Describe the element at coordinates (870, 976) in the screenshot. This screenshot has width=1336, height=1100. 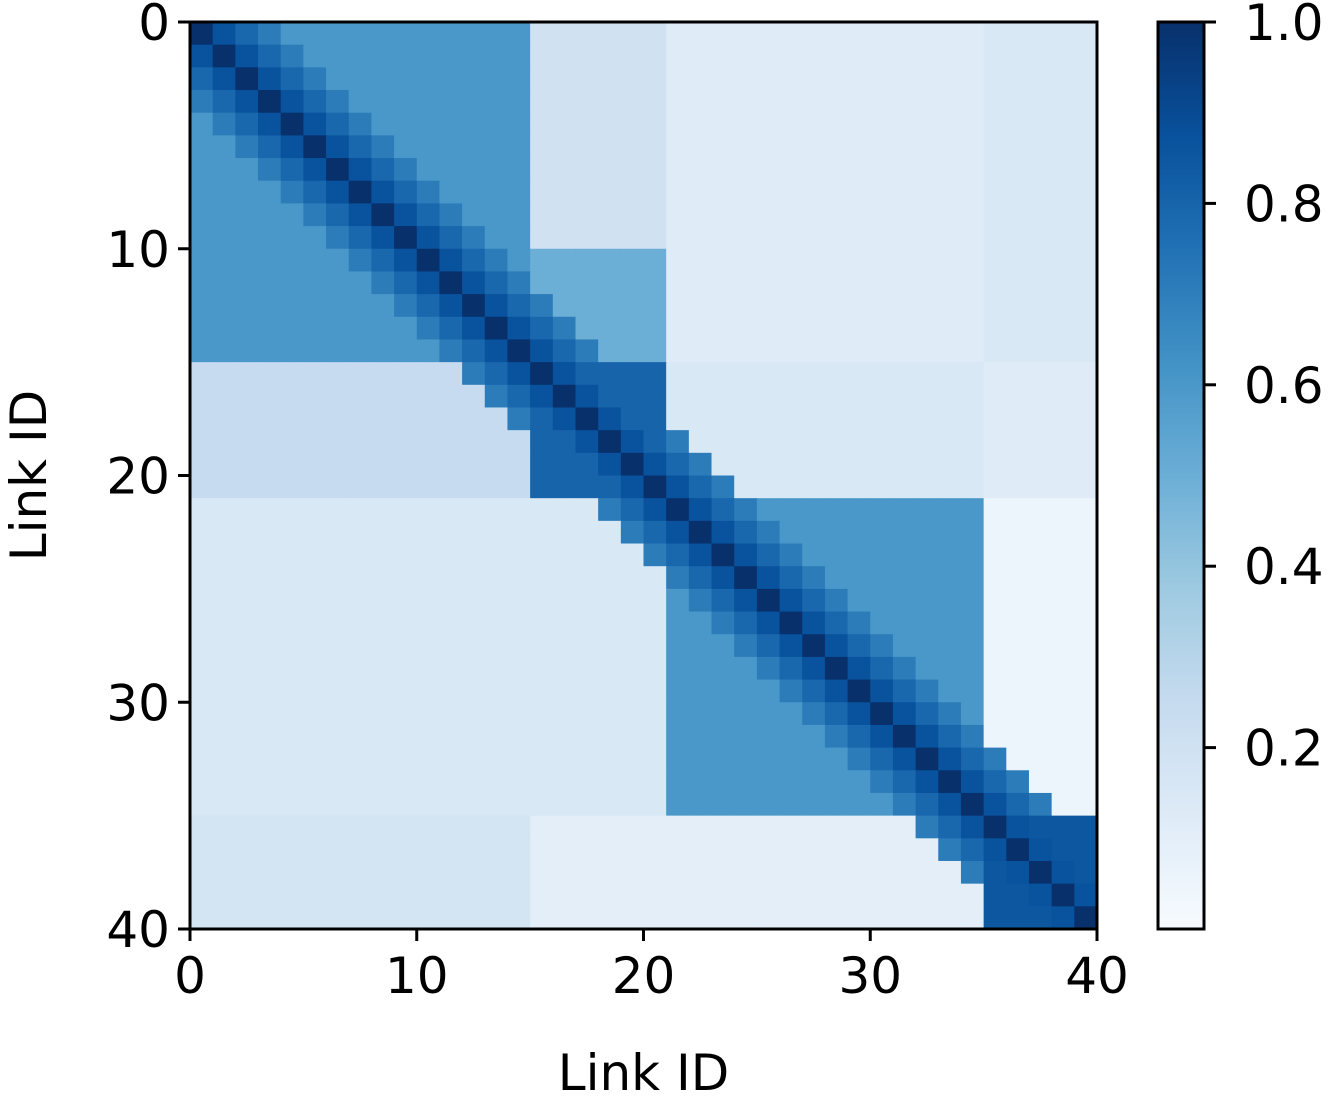
I see `x-tick-label: 30` at that location.